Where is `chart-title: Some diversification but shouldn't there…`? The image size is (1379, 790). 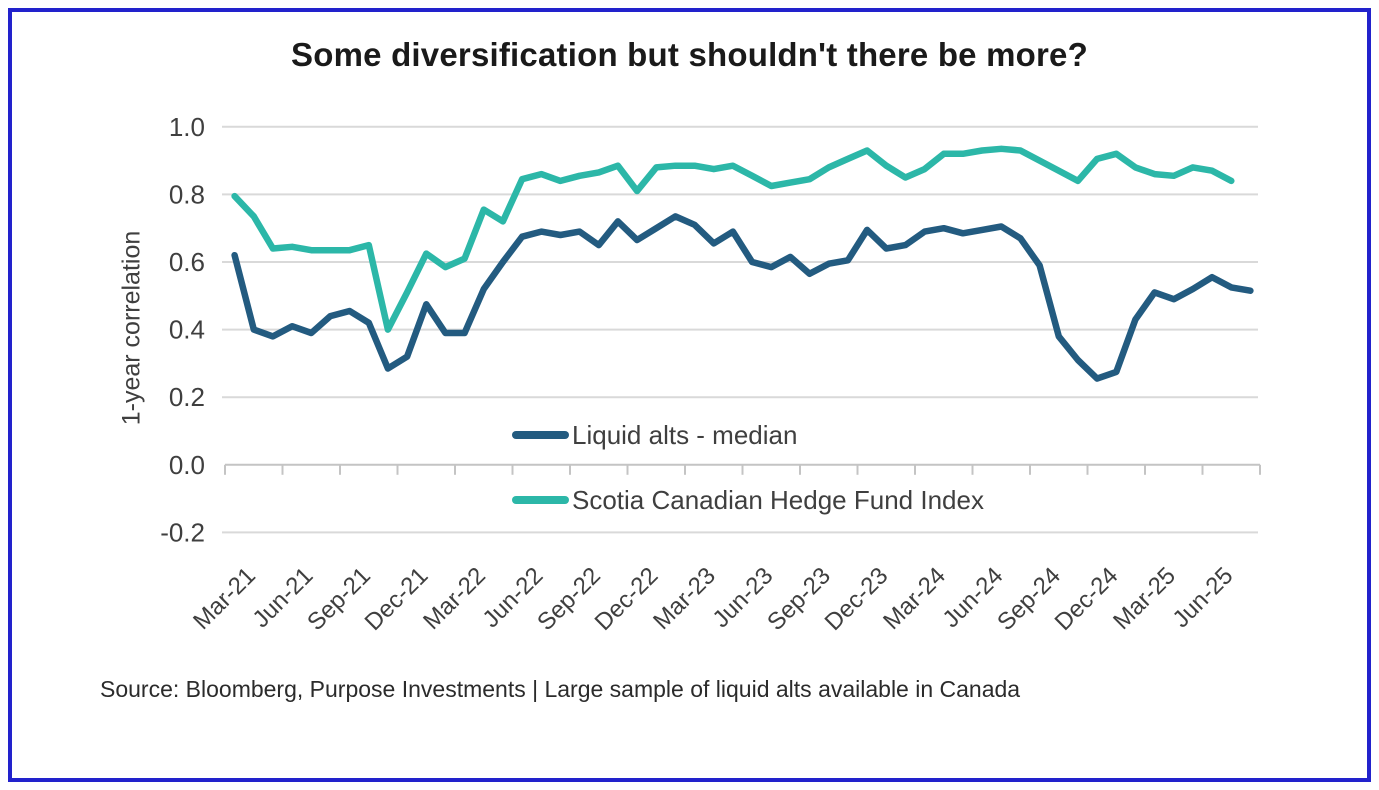
chart-title: Some diversification but shouldn't there… is located at coordinates (689, 54).